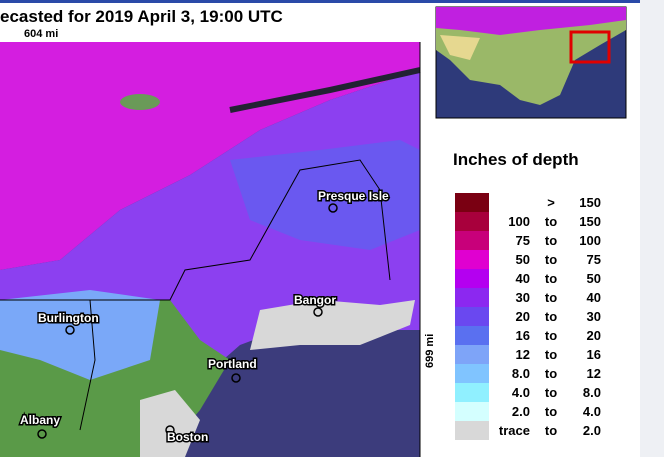 The width and height of the screenshot is (664, 457). What do you see at coordinates (594, 278) in the screenshot?
I see `legend-high: 50` at bounding box center [594, 278].